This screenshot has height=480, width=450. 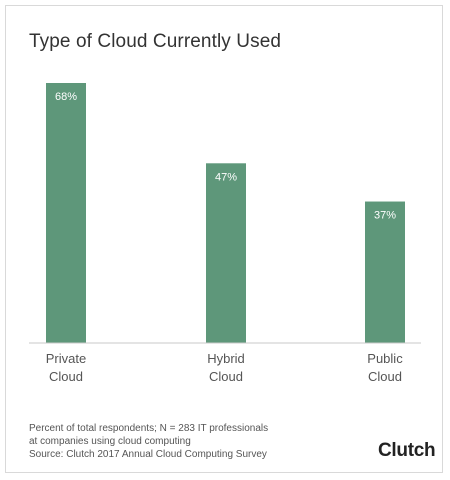 What do you see at coordinates (66, 376) in the screenshot?
I see `category-label-0-line-1: Cloud` at bounding box center [66, 376].